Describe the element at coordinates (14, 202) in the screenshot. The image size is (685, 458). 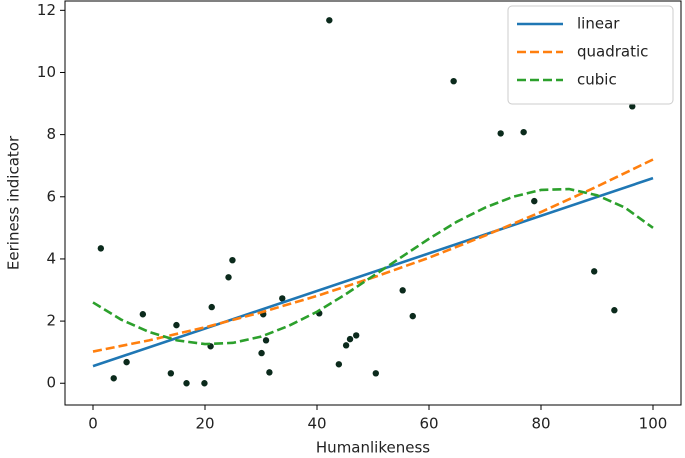
I see `y-axis-label: Eeriness indicator` at that location.